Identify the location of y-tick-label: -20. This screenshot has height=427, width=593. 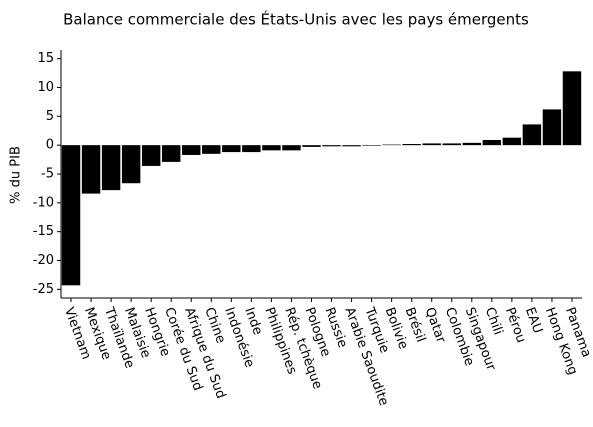
(43, 260).